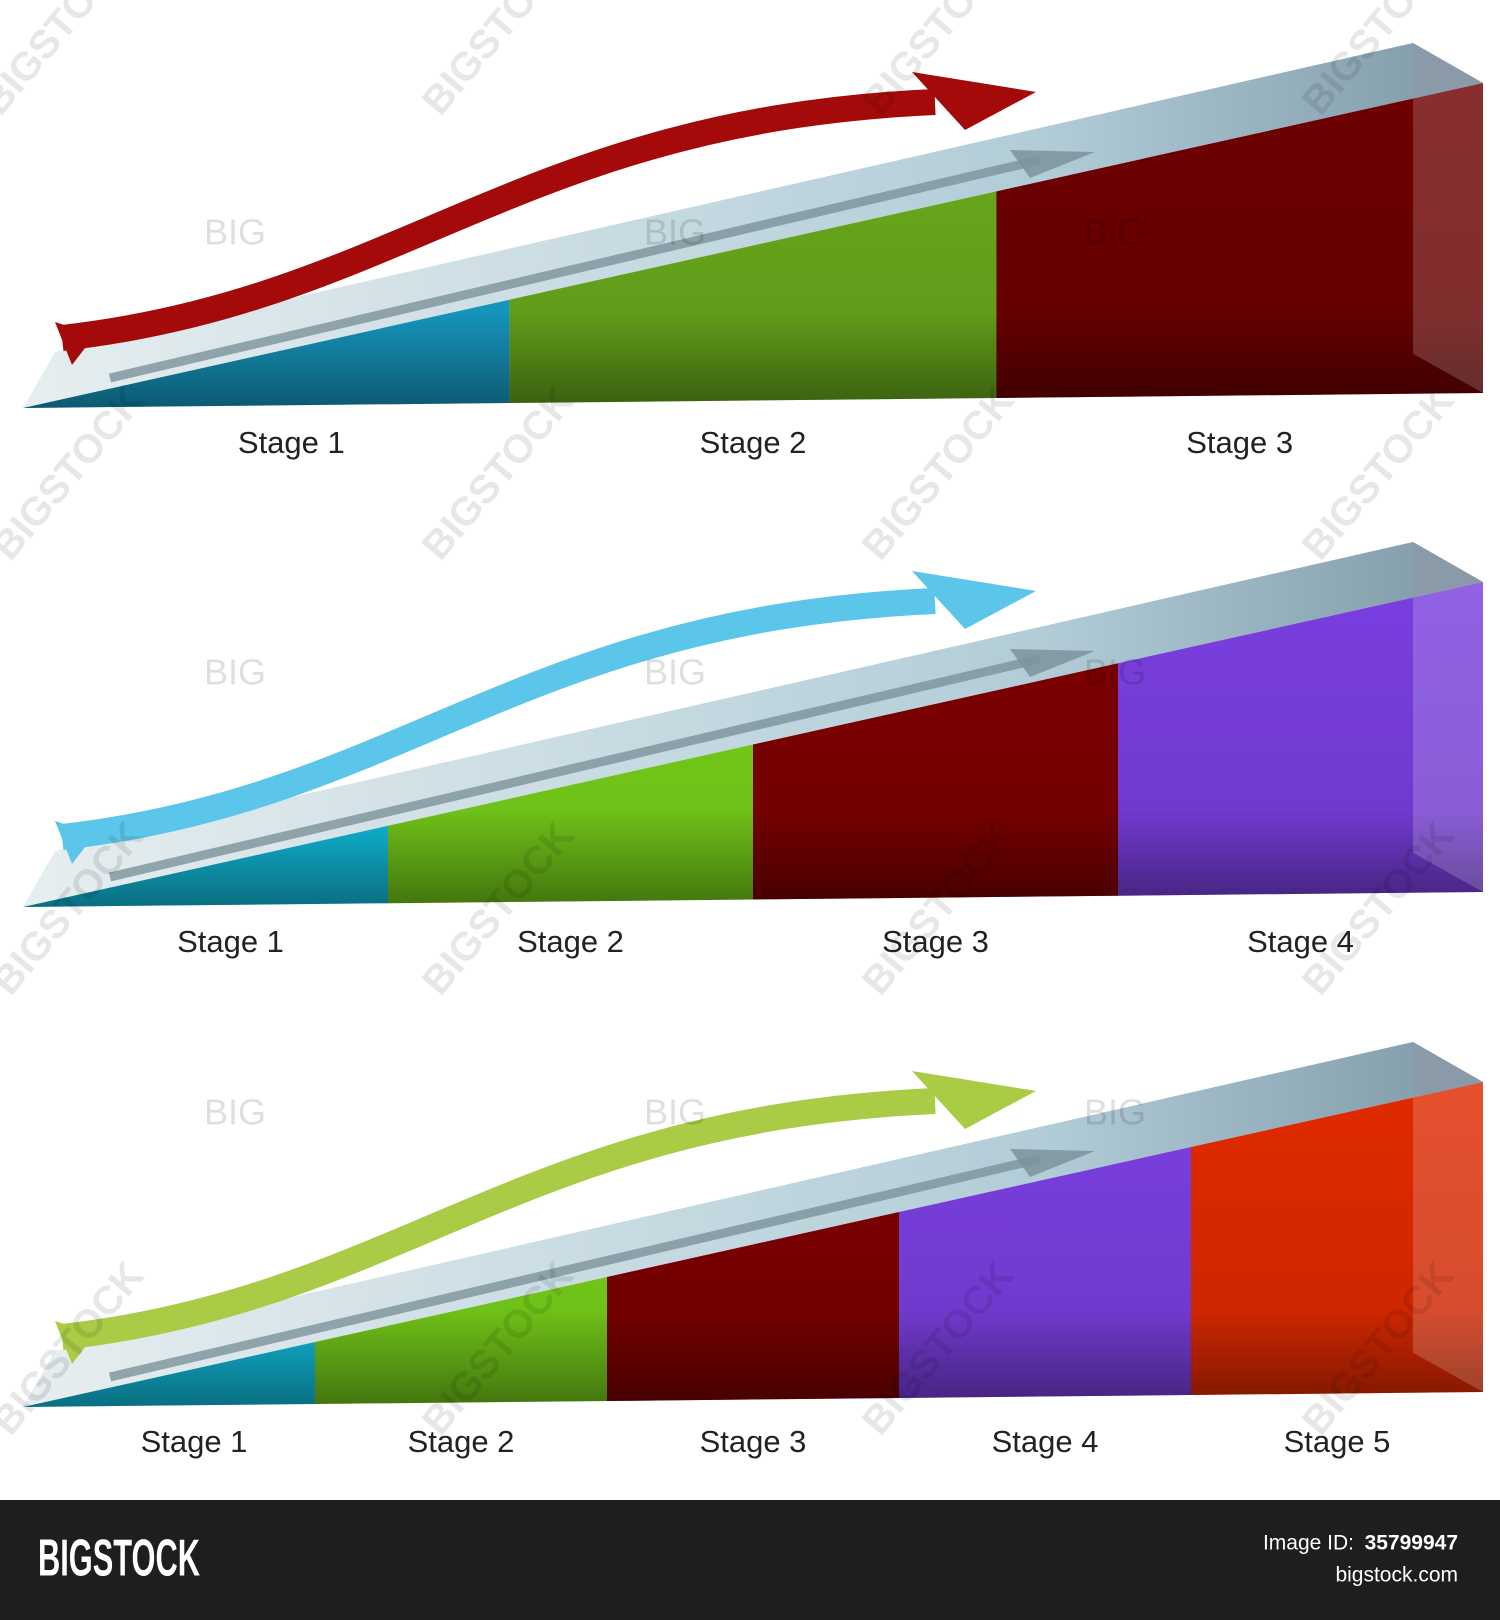  I want to click on footer-bar, so click(750, 1560).